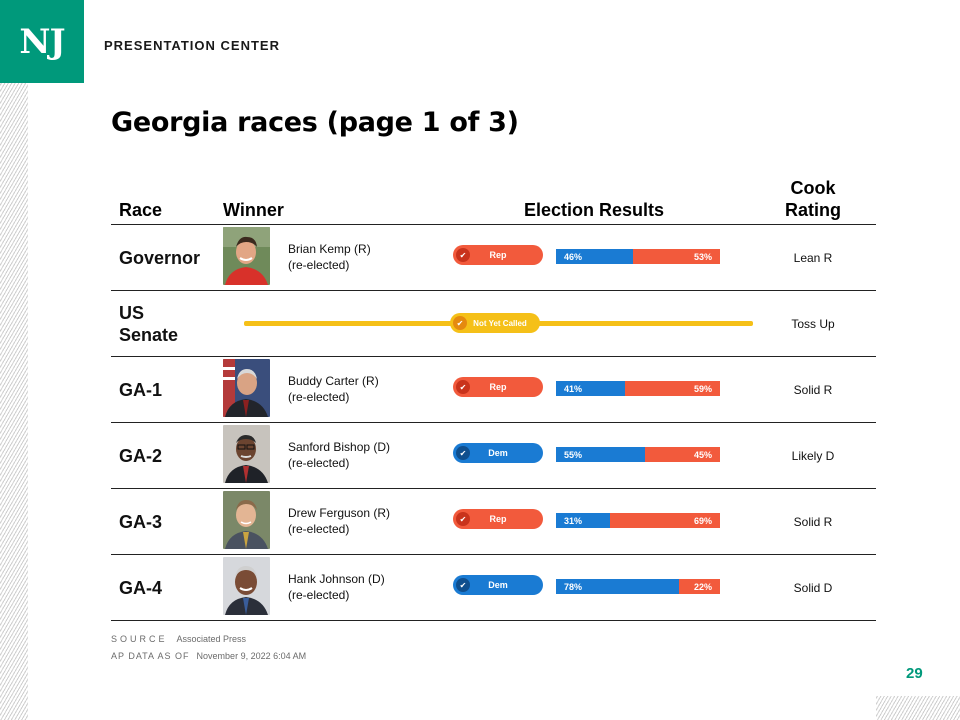 The width and height of the screenshot is (960, 720). Describe the element at coordinates (594, 256) in the screenshot. I see `dem-share: 46%` at that location.